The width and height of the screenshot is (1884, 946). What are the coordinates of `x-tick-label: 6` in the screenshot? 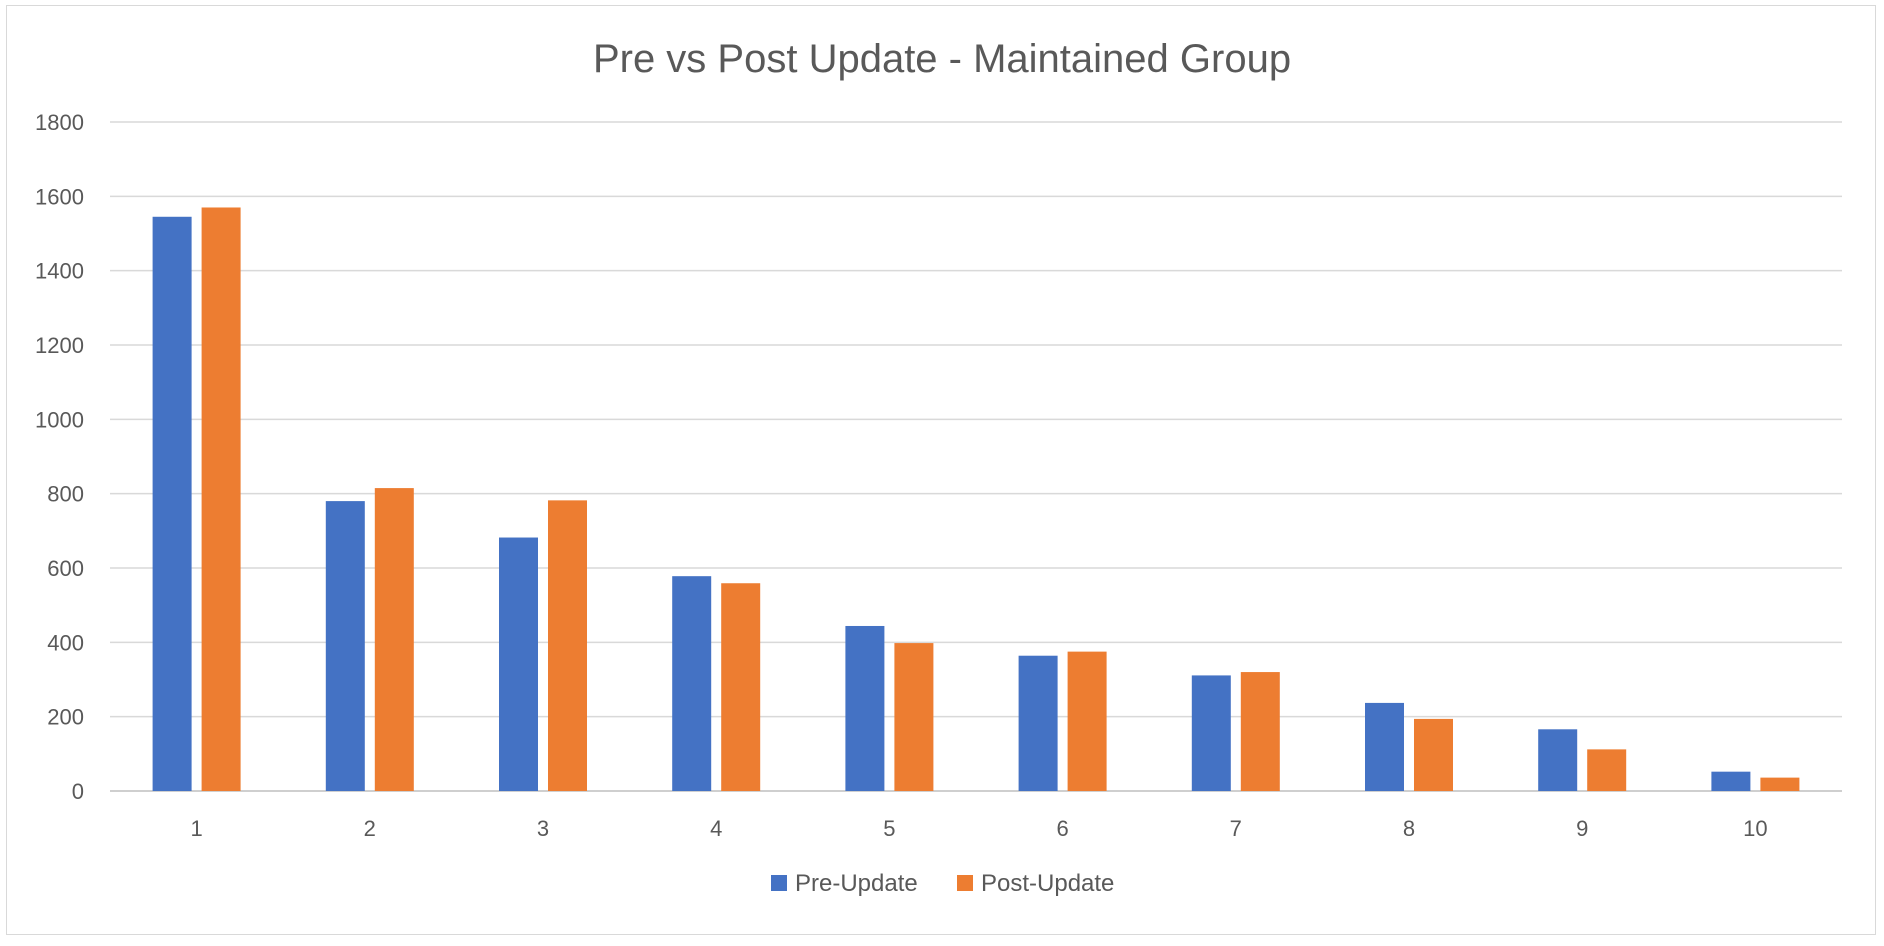 It's located at (1062, 828).